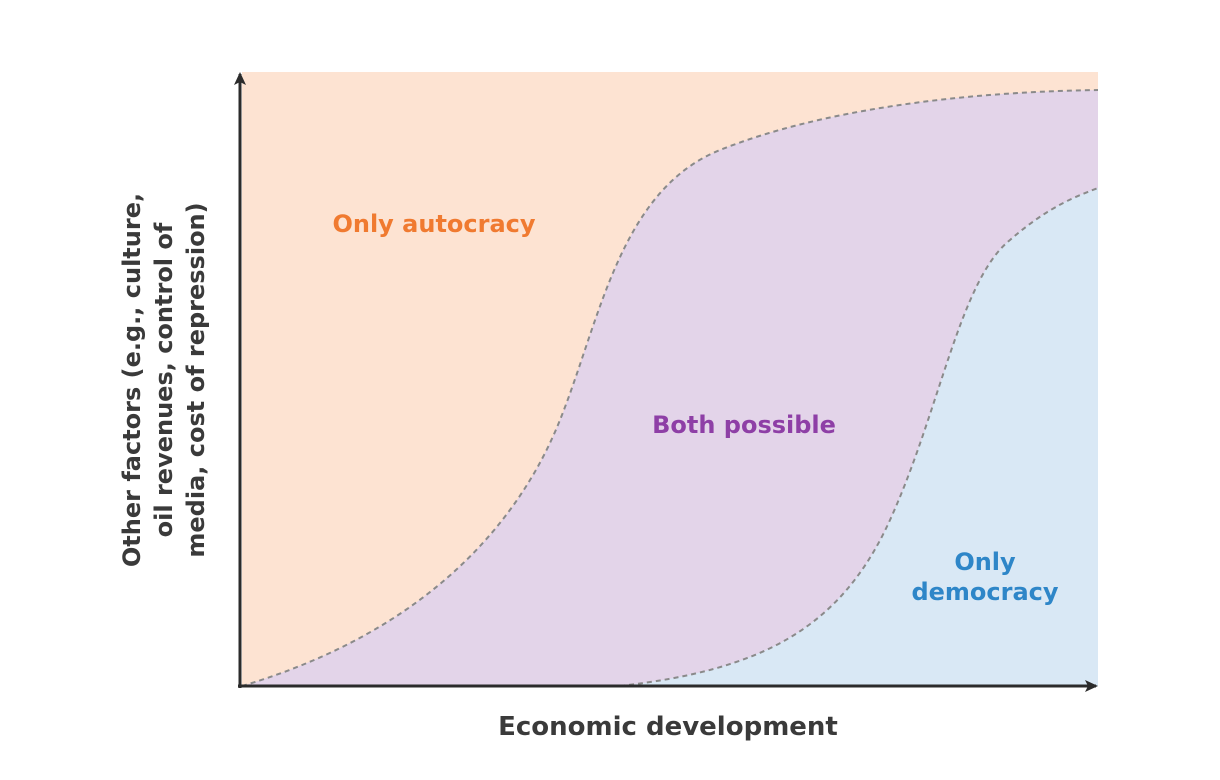 This screenshot has height=780, width=1220. What do you see at coordinates (132, 380) in the screenshot?
I see `y-axis-label-line1: Other factors (e.g., culture,` at bounding box center [132, 380].